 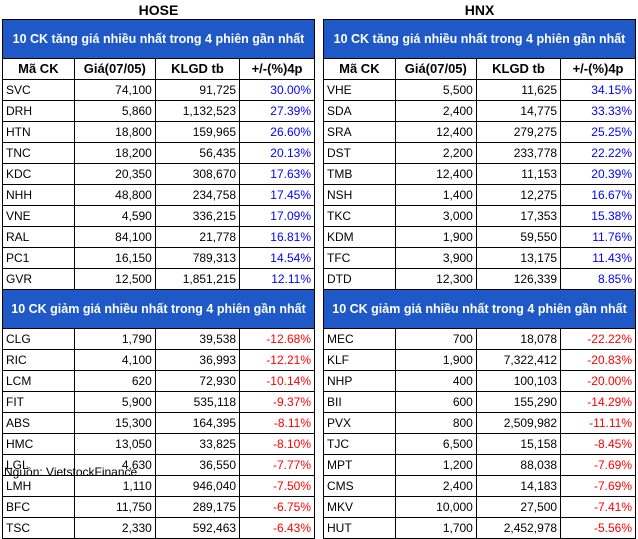 What do you see at coordinates (359, 90) in the screenshot?
I see `ticker-cell: VHE` at bounding box center [359, 90].